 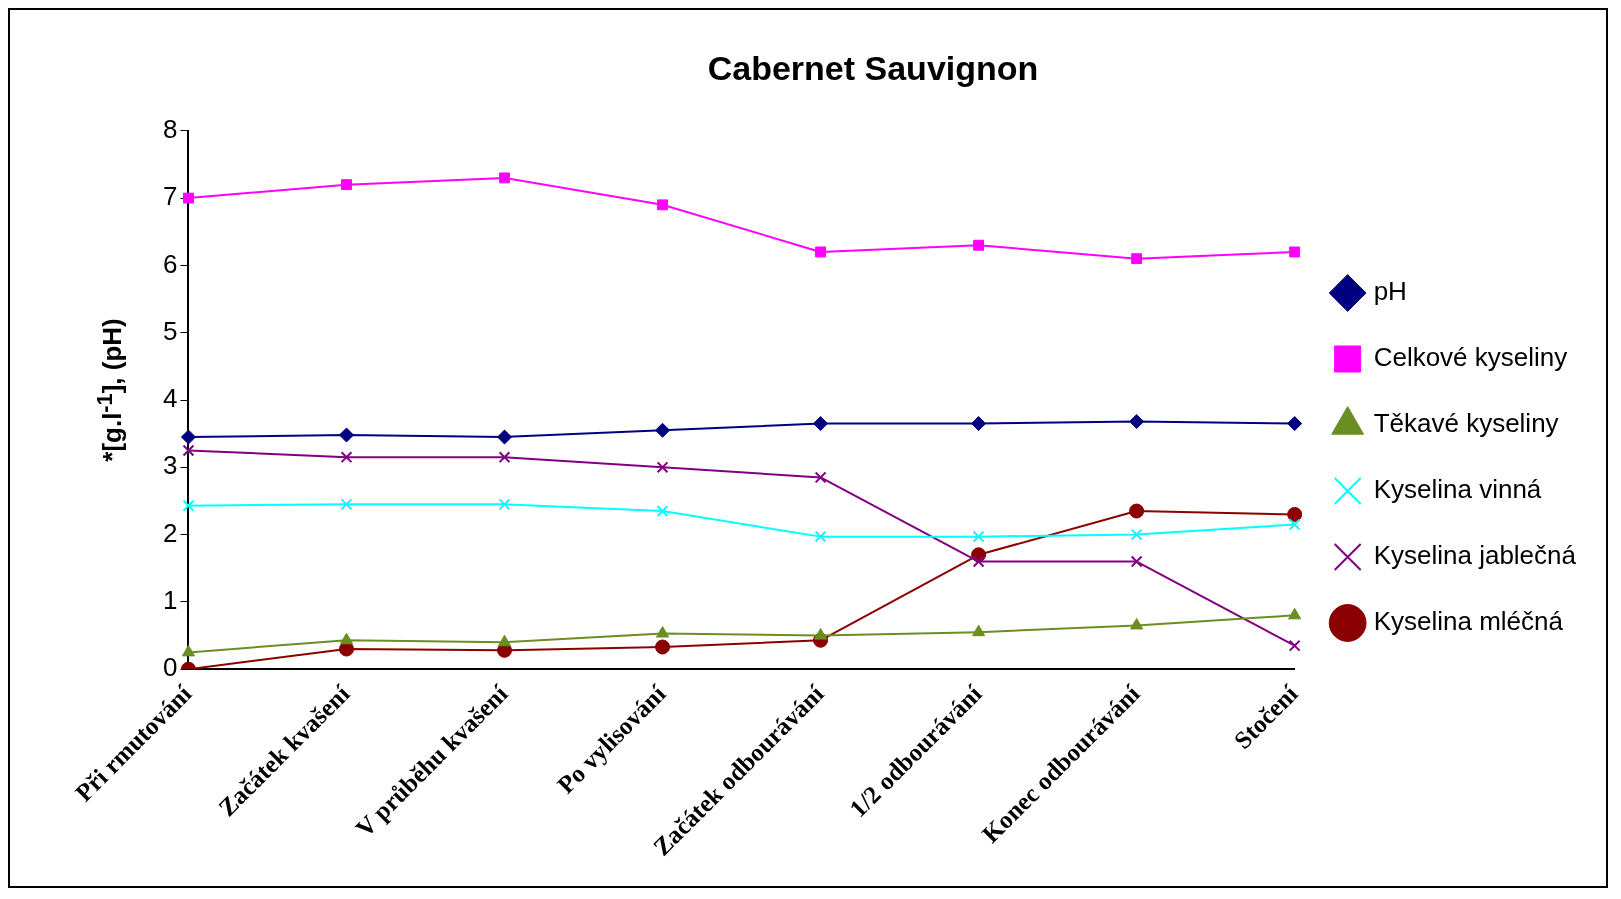 What do you see at coordinates (170, 532) in the screenshot?
I see `y-tick-label: 2` at bounding box center [170, 532].